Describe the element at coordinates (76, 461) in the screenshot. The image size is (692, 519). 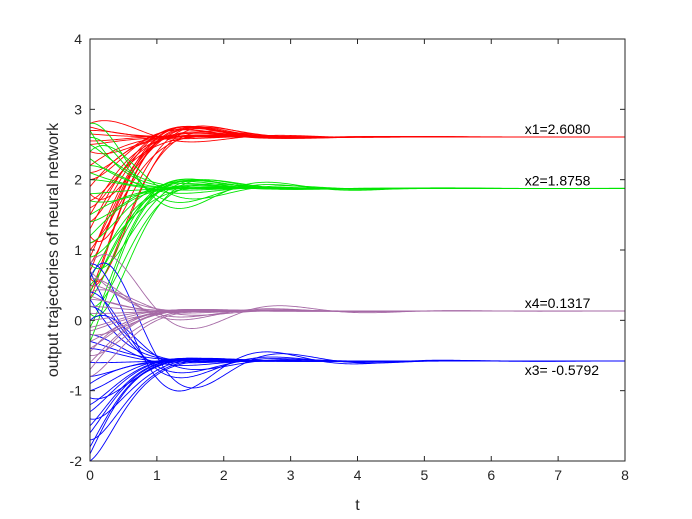
I see `y-tick-label: -2` at that location.